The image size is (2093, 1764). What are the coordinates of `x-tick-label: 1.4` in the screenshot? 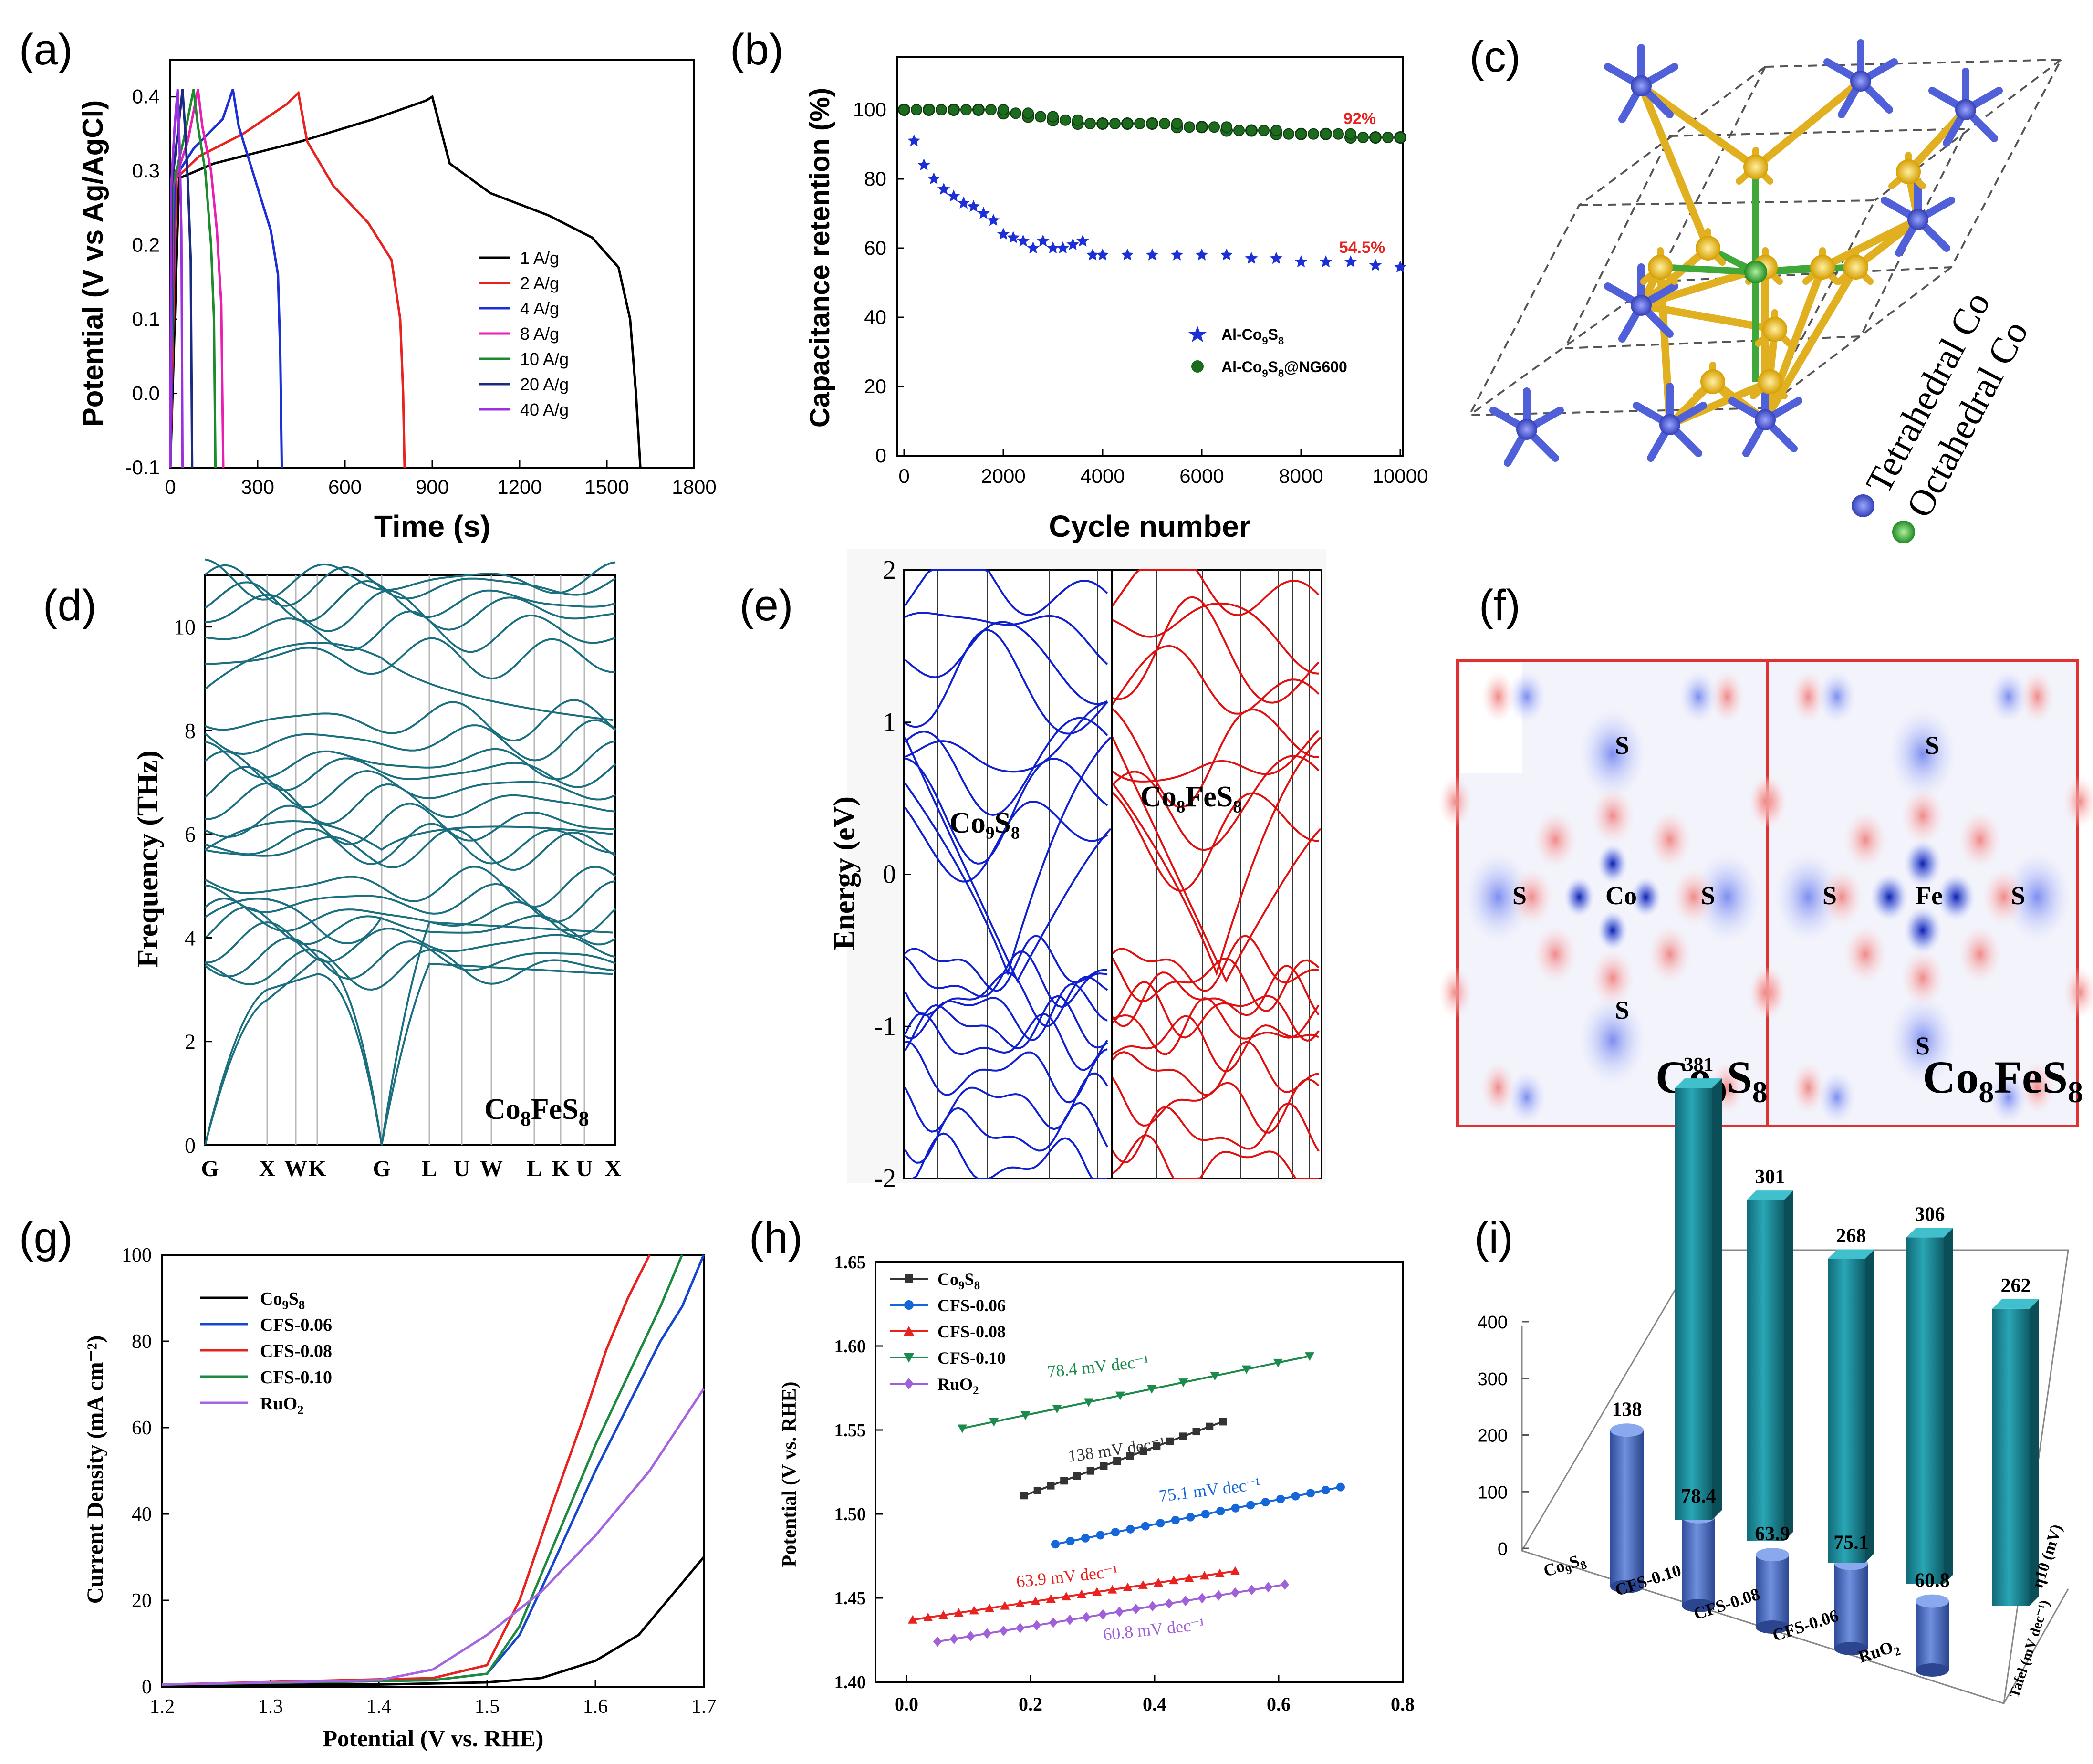 It's located at (379, 1707).